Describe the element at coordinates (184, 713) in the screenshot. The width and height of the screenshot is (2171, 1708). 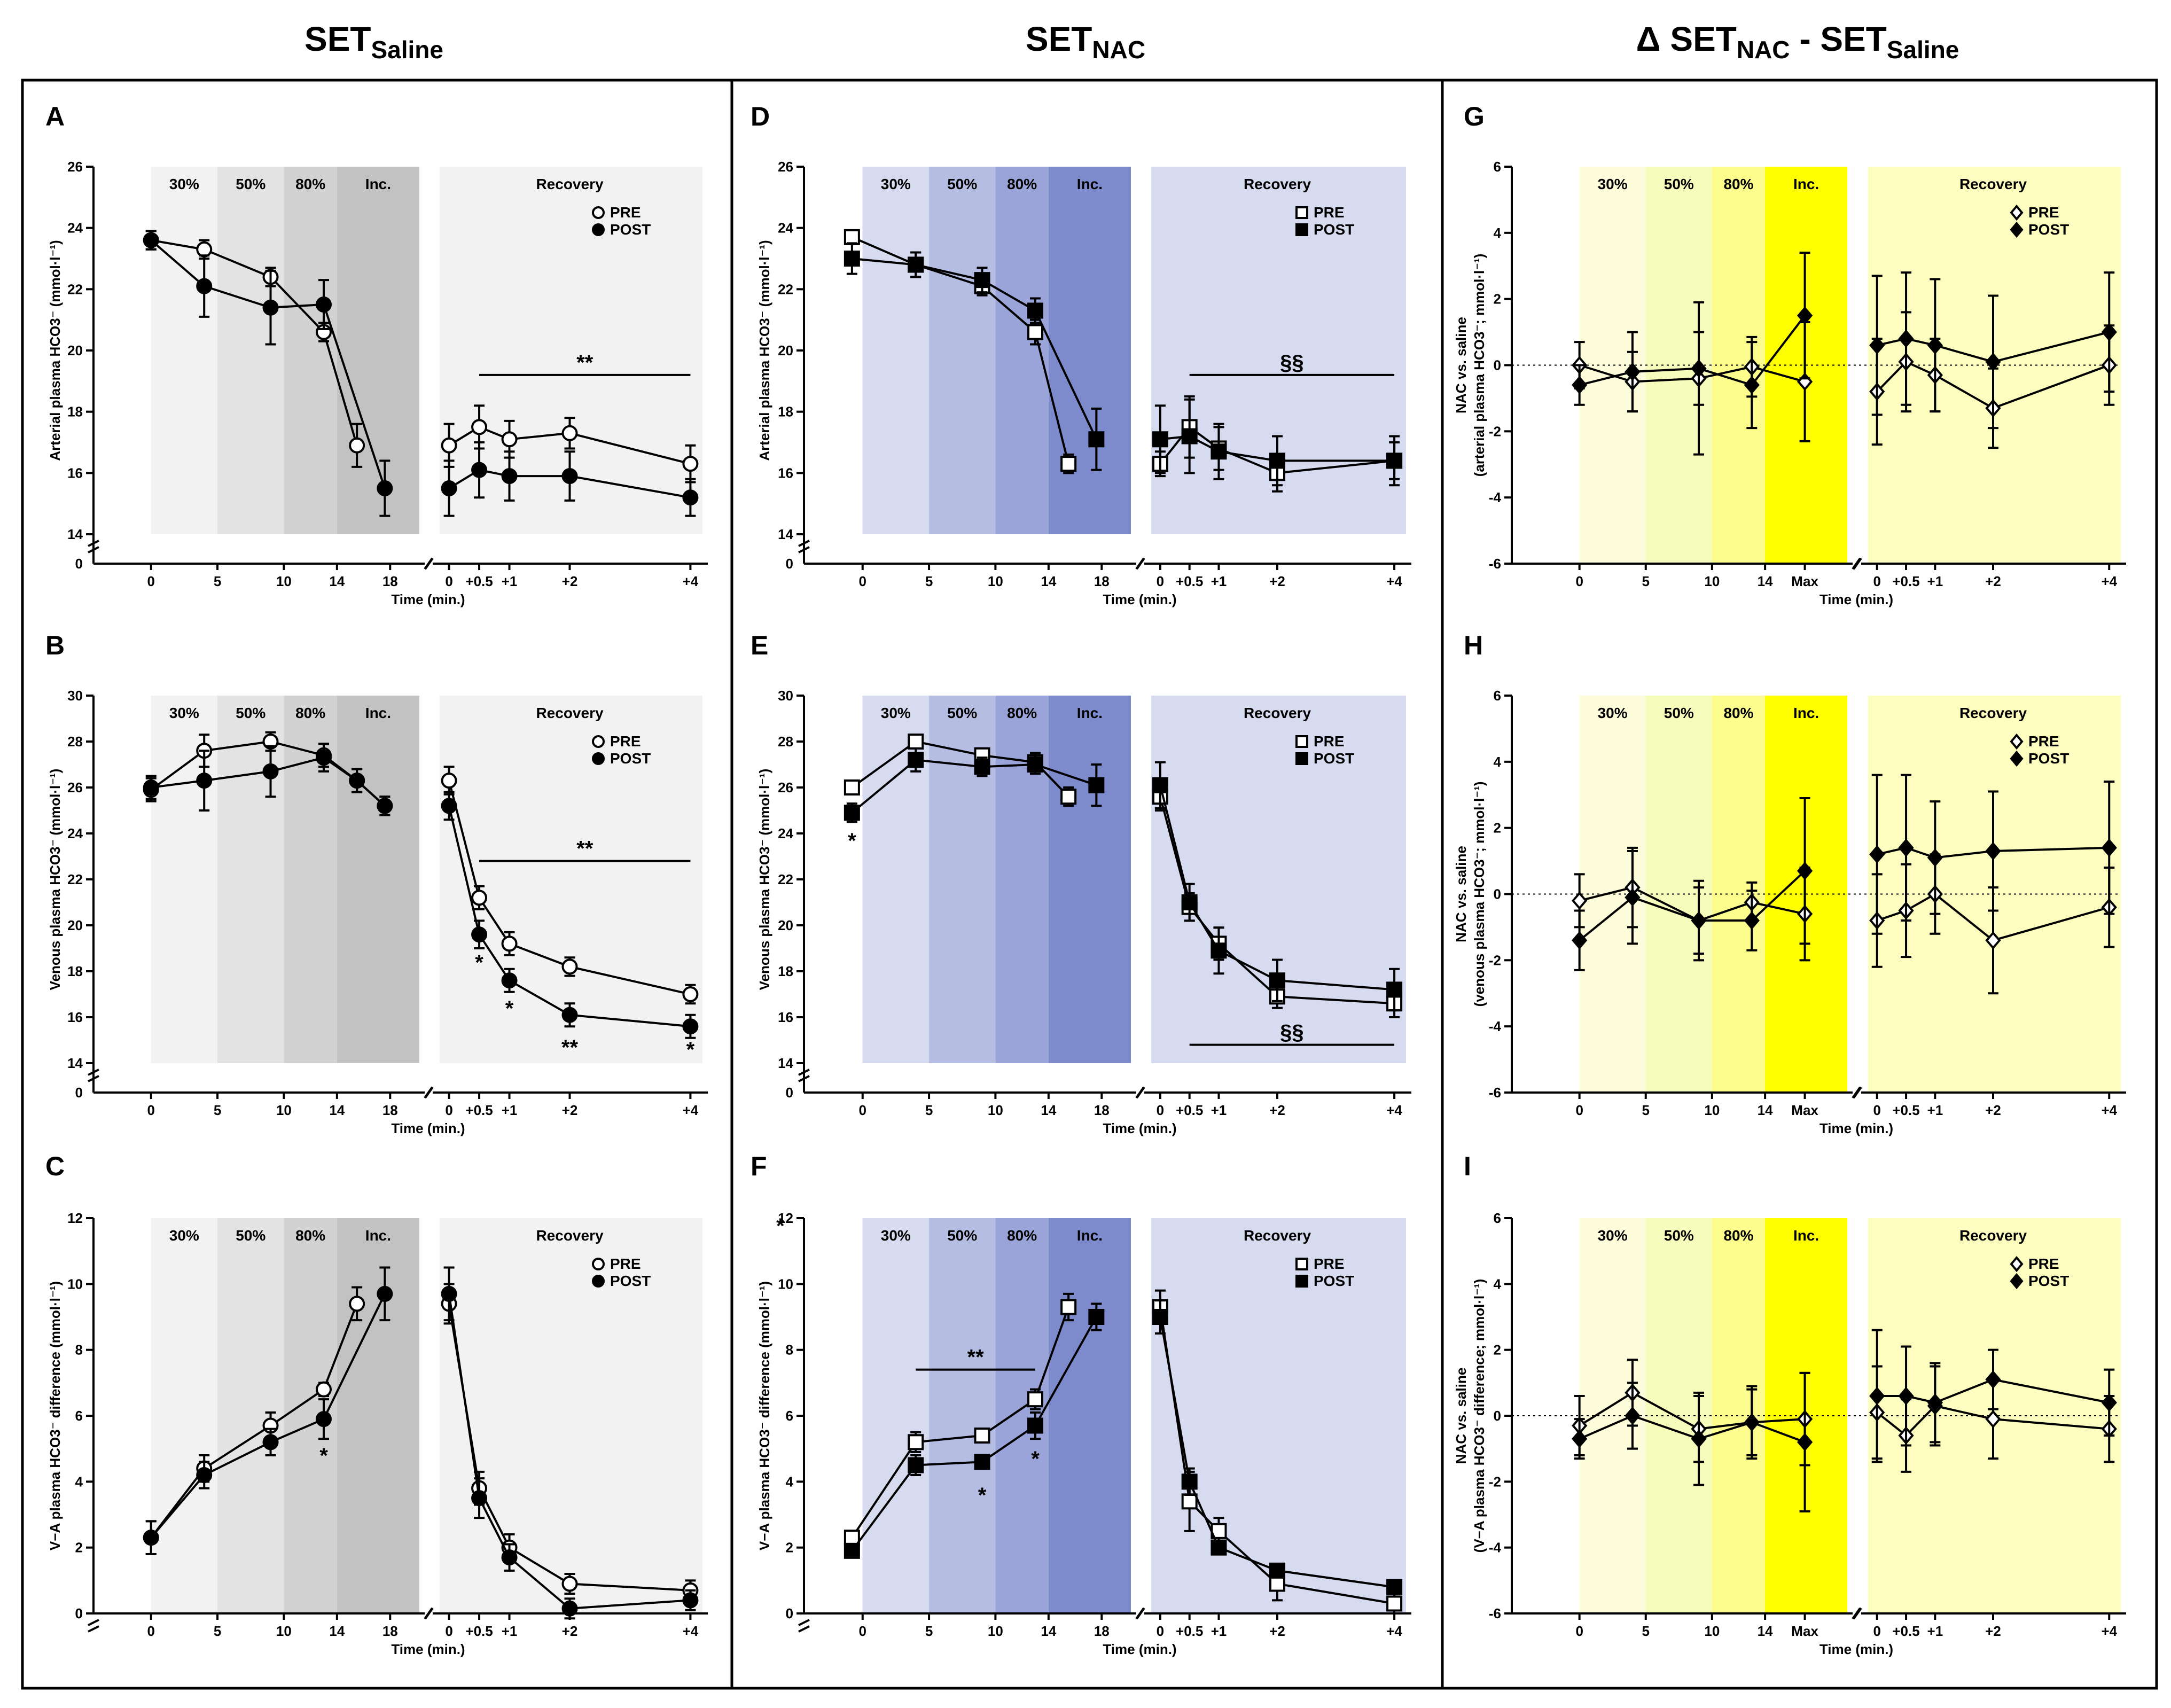
I see `phase-label: 30%` at that location.